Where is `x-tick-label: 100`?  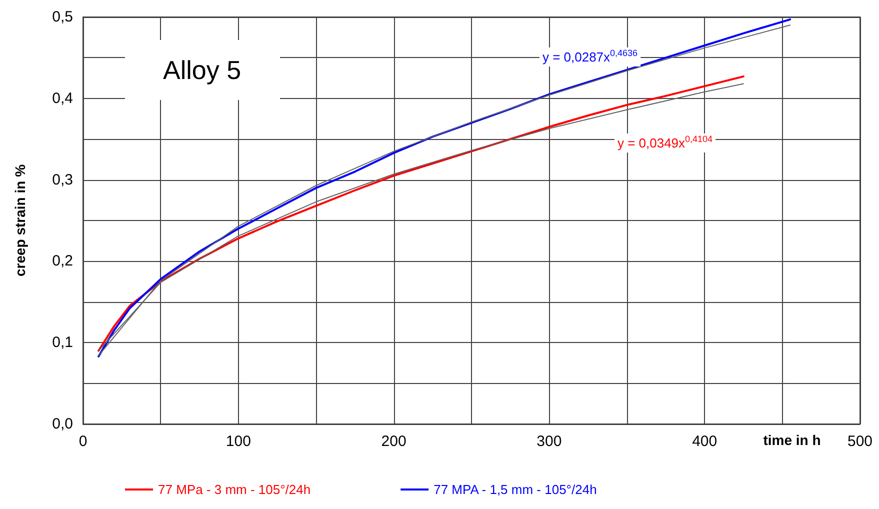
x-tick-label: 100 is located at coordinates (238, 441).